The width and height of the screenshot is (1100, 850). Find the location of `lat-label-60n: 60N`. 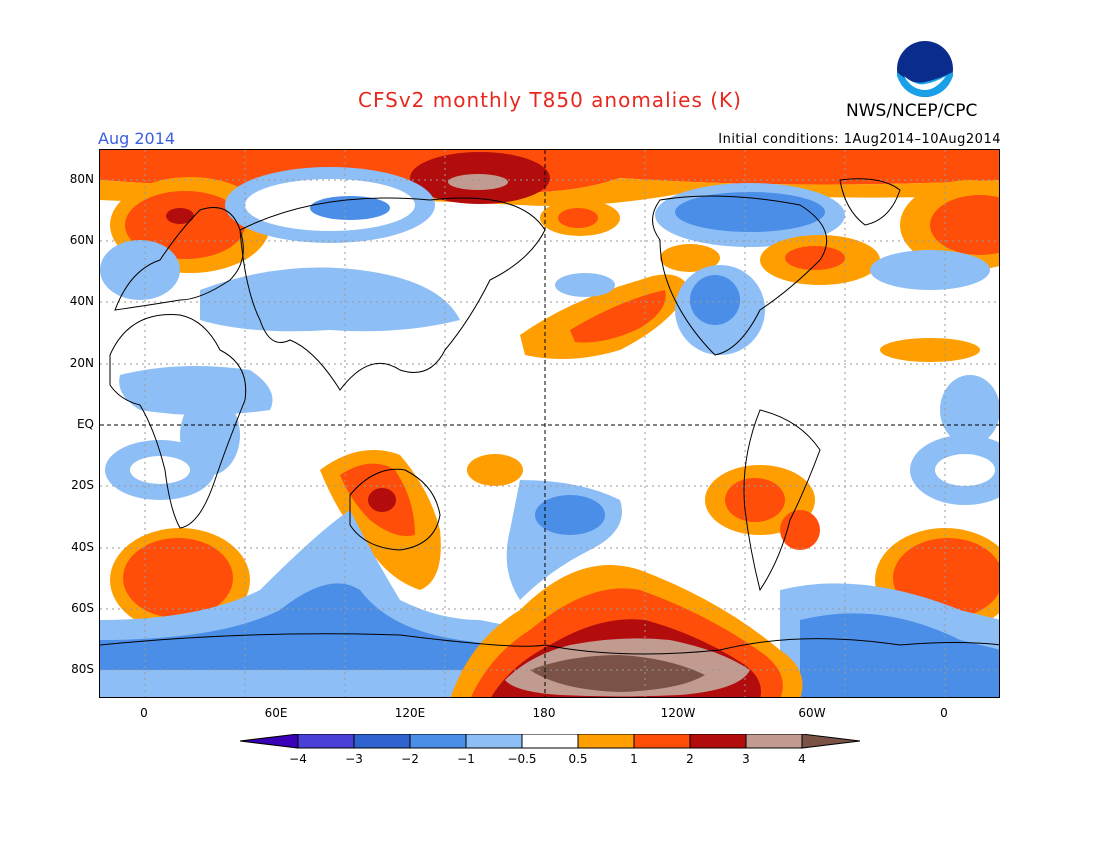

lat-label-60n: 60N is located at coordinates (81, 240).